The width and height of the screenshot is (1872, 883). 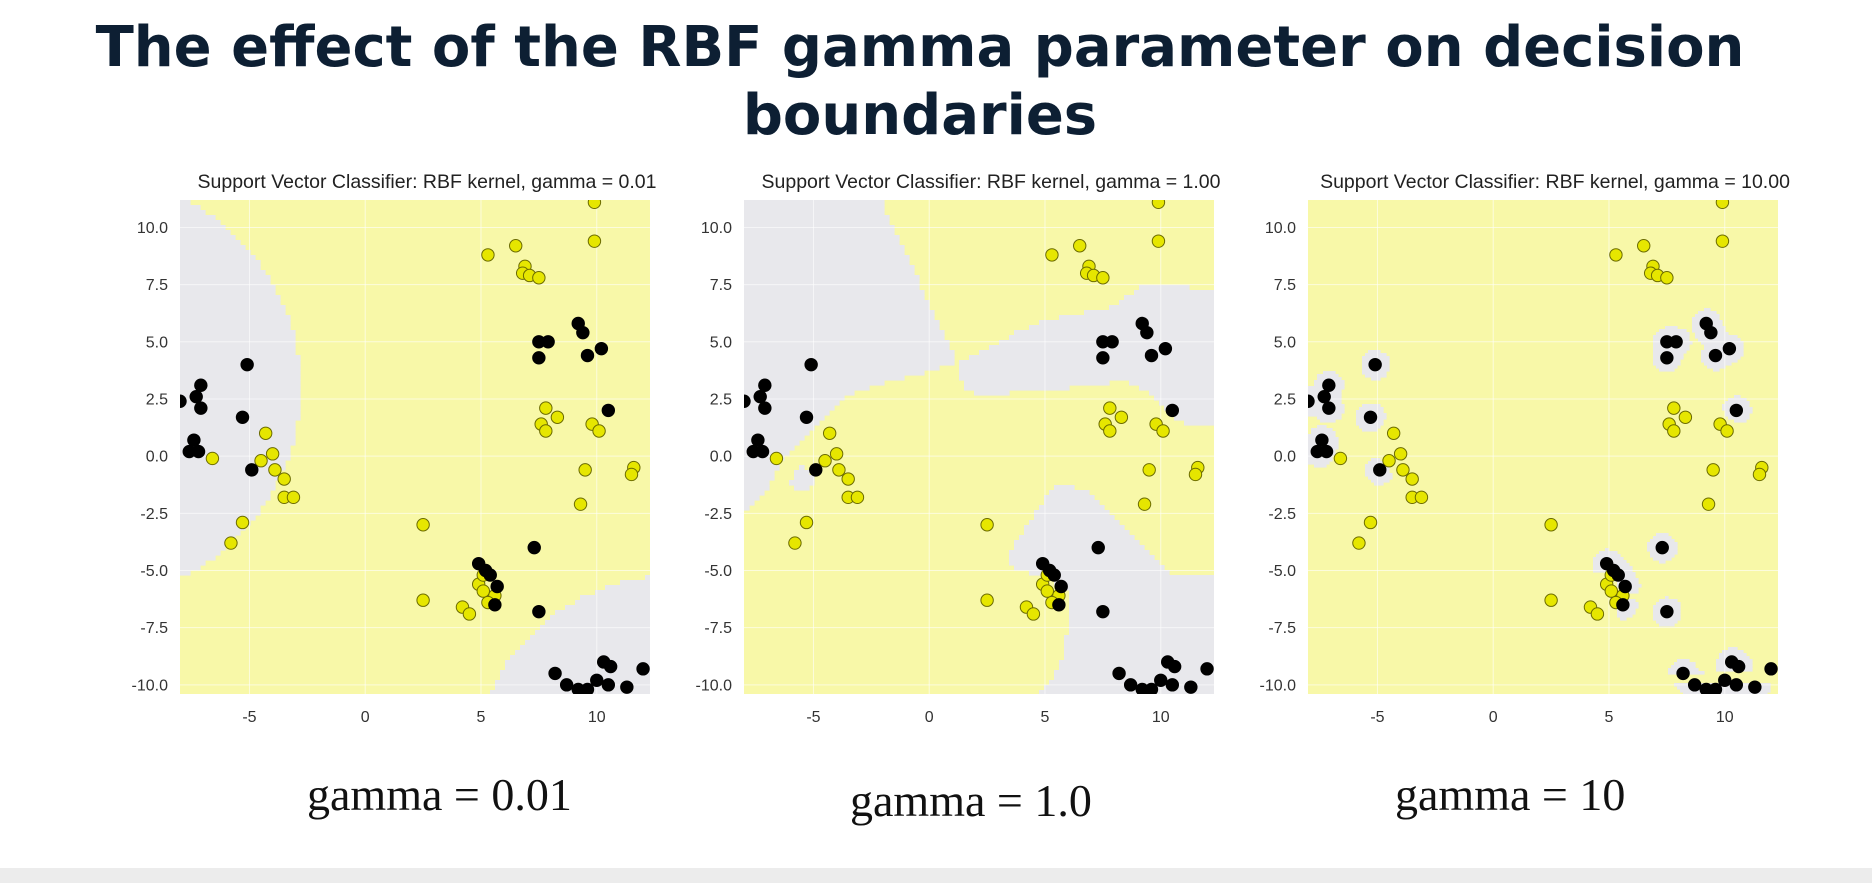 I want to click on y-tick-label: 7.5, so click(x=157, y=285).